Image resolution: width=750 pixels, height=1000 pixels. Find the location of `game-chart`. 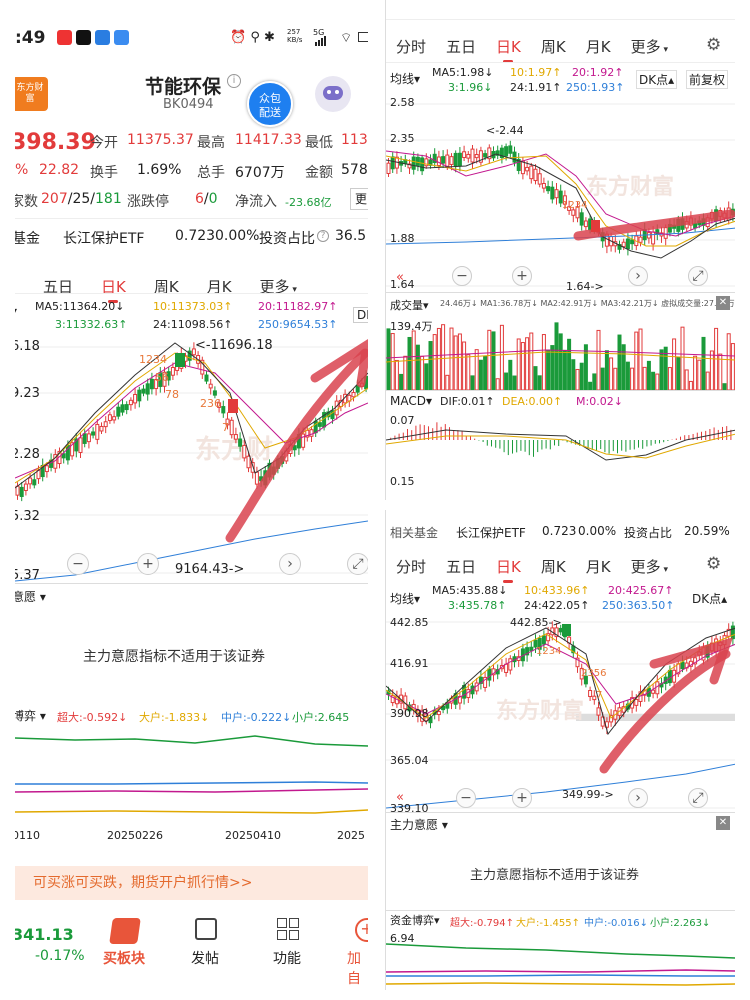

game-chart is located at coordinates (560, 964).